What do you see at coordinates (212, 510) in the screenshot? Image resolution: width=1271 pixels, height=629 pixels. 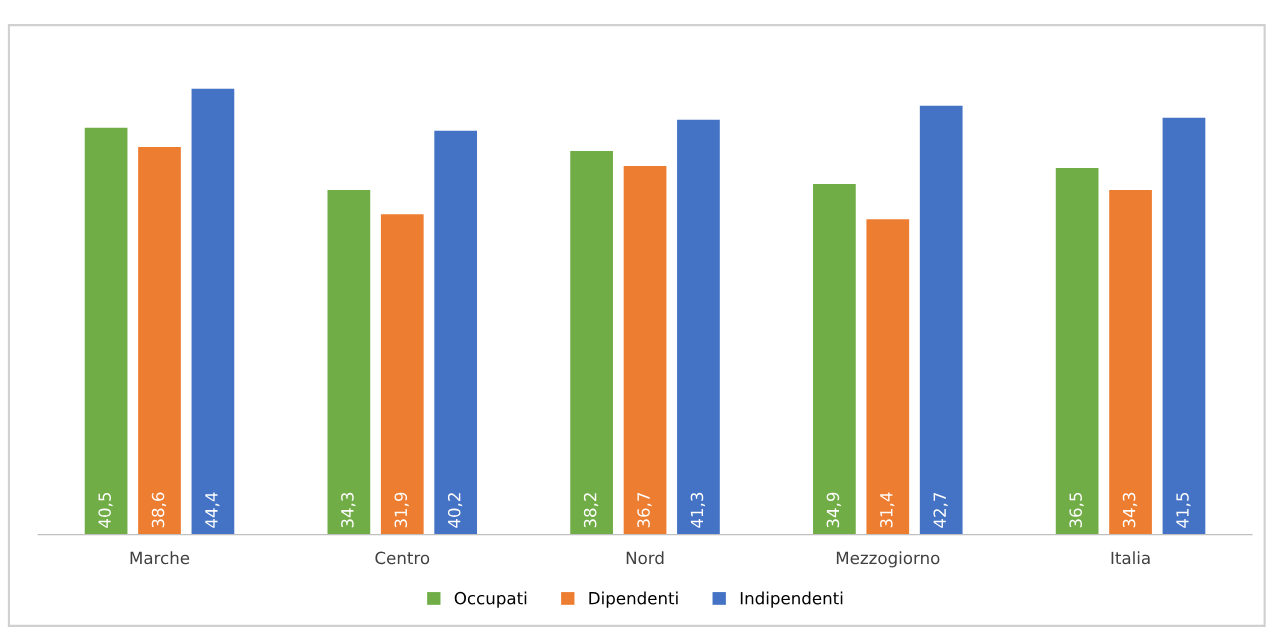 I see `data-label: 44,4` at bounding box center [212, 510].